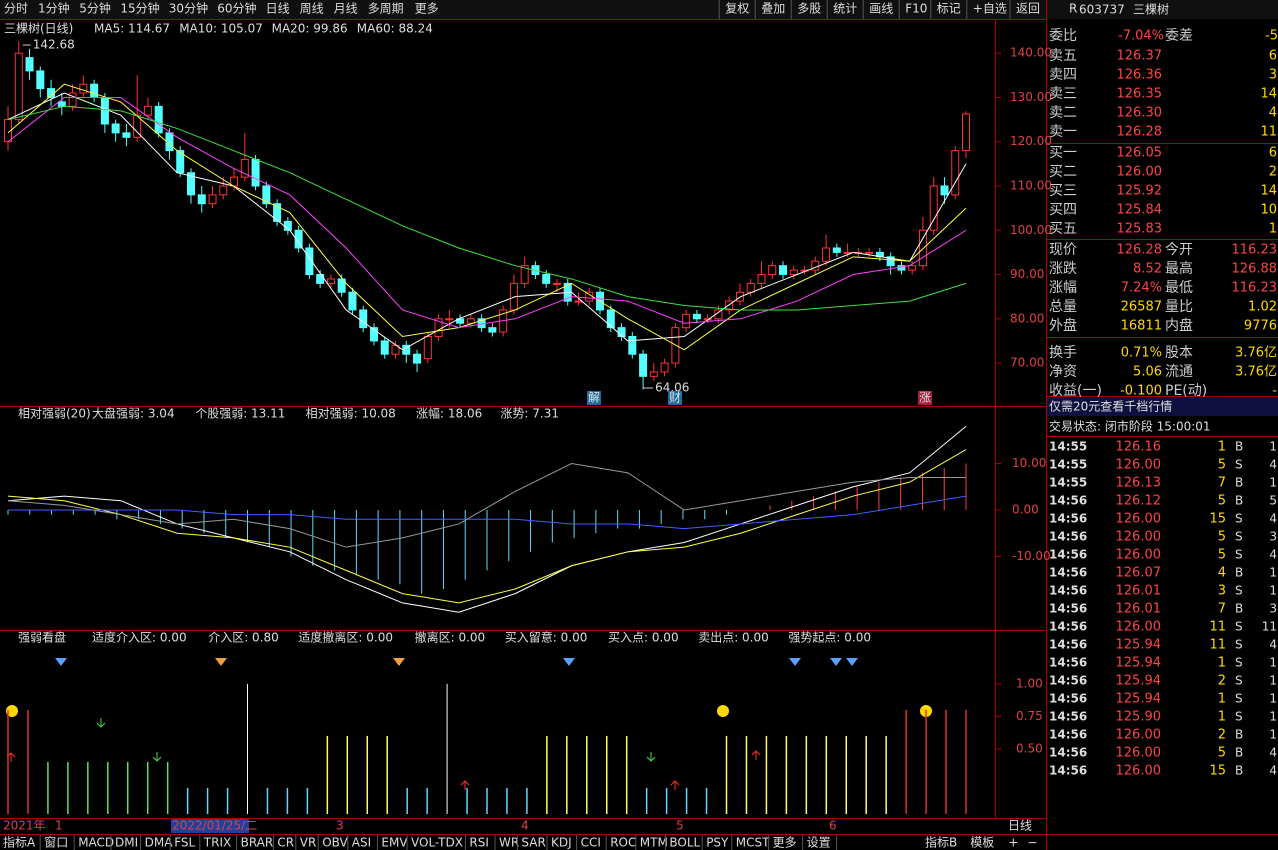 The width and height of the screenshot is (1278, 850). What do you see at coordinates (56, 843) in the screenshot?
I see `indicator-tab: 窗口` at bounding box center [56, 843].